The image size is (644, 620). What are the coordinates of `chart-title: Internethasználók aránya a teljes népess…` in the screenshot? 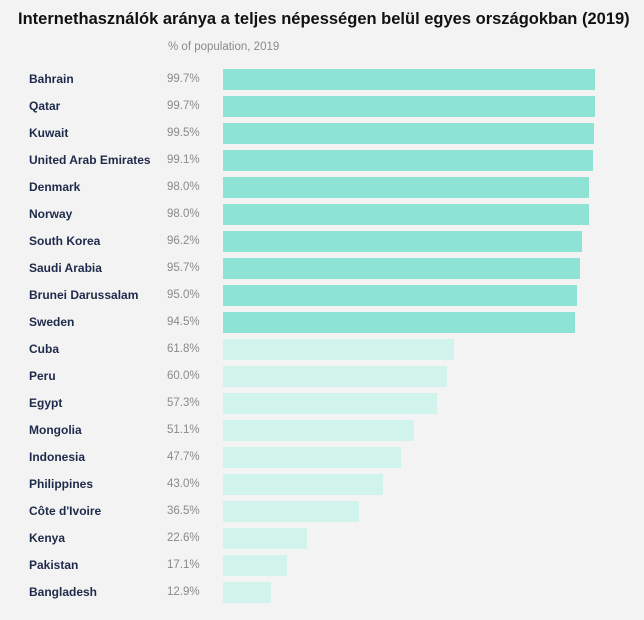 It's located at (324, 19).